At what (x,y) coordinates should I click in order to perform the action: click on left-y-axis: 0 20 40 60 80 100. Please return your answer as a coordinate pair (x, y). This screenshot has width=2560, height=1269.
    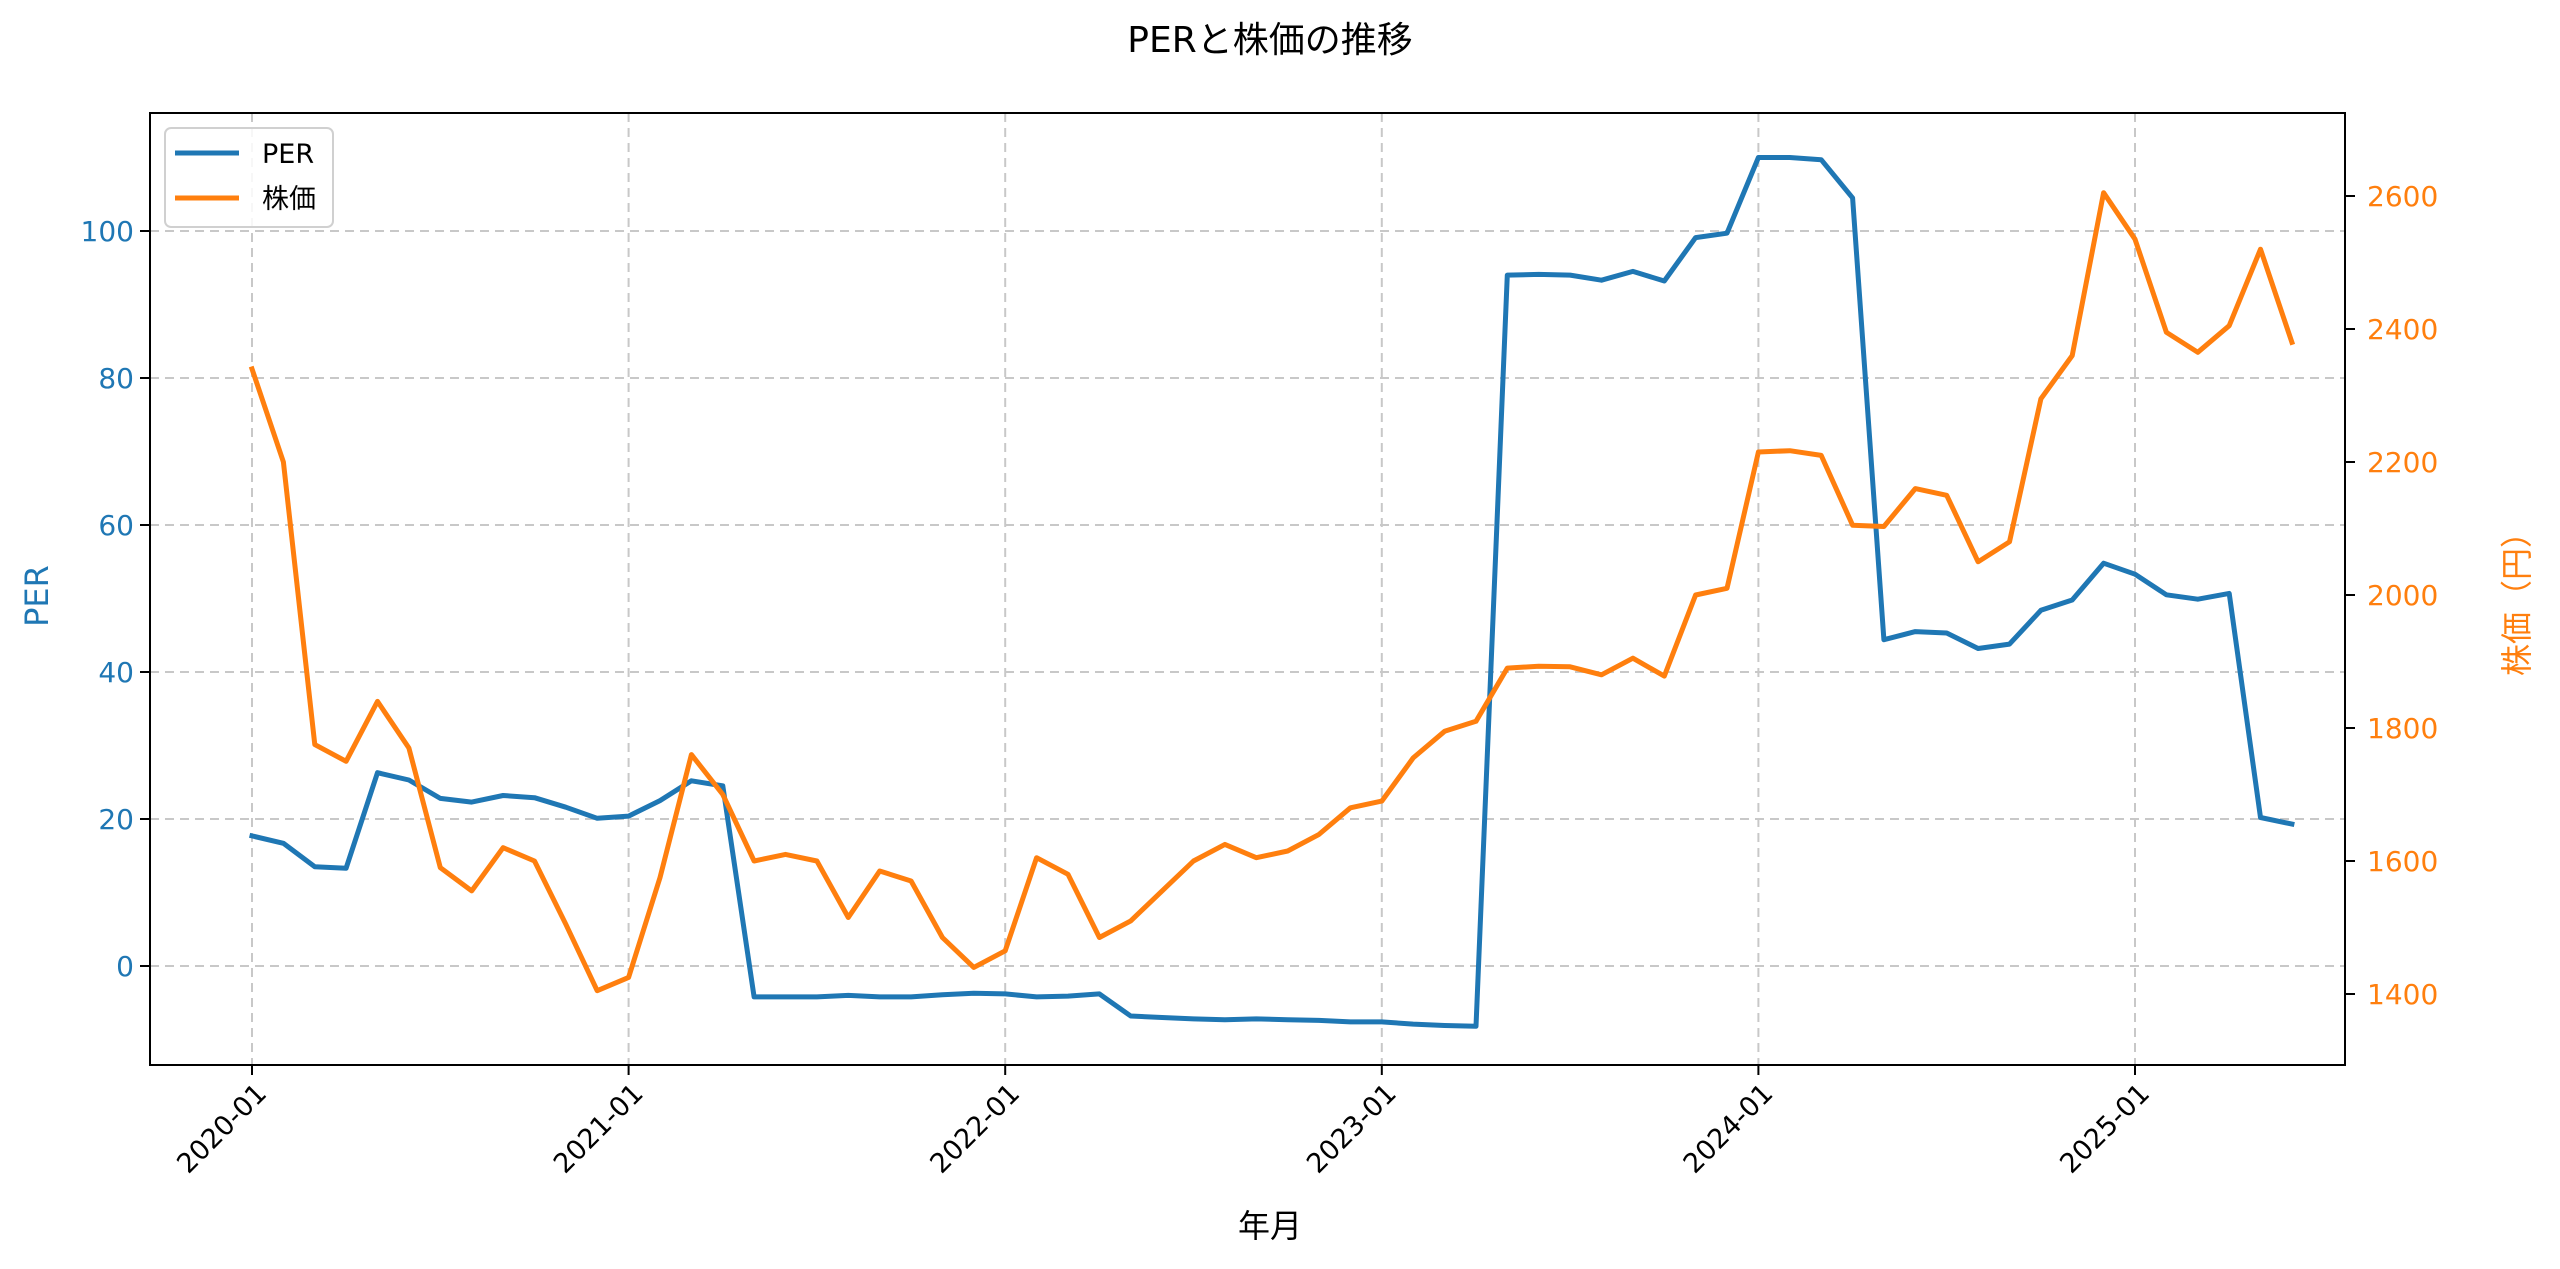
    Looking at the image, I should click on (115, 599).